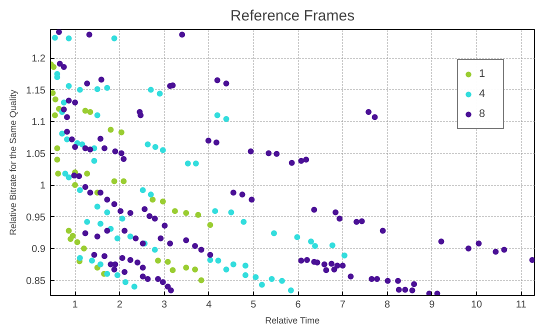 The height and width of the screenshot is (330, 554). What do you see at coordinates (292, 16) in the screenshot?
I see `chart-title: Reference Frames` at bounding box center [292, 16].